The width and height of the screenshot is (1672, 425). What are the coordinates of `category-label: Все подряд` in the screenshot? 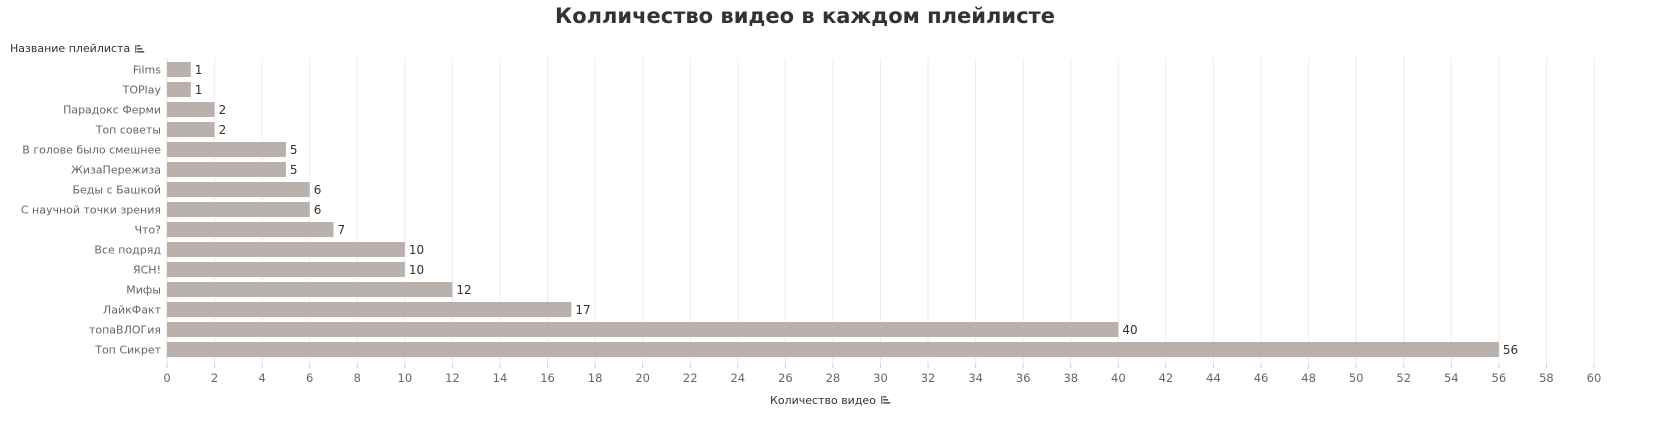 It's located at (127, 250).